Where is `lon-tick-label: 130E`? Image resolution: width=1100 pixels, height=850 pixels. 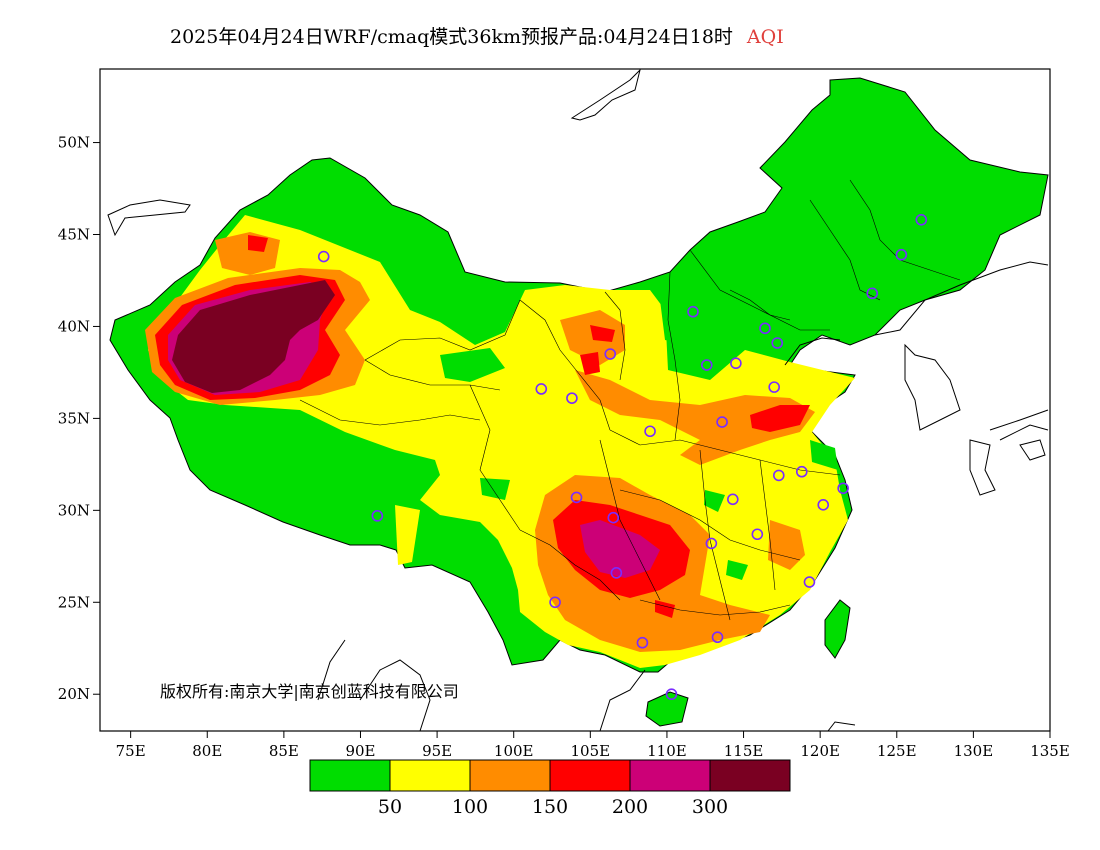 lon-tick-label: 130E is located at coordinates (974, 751).